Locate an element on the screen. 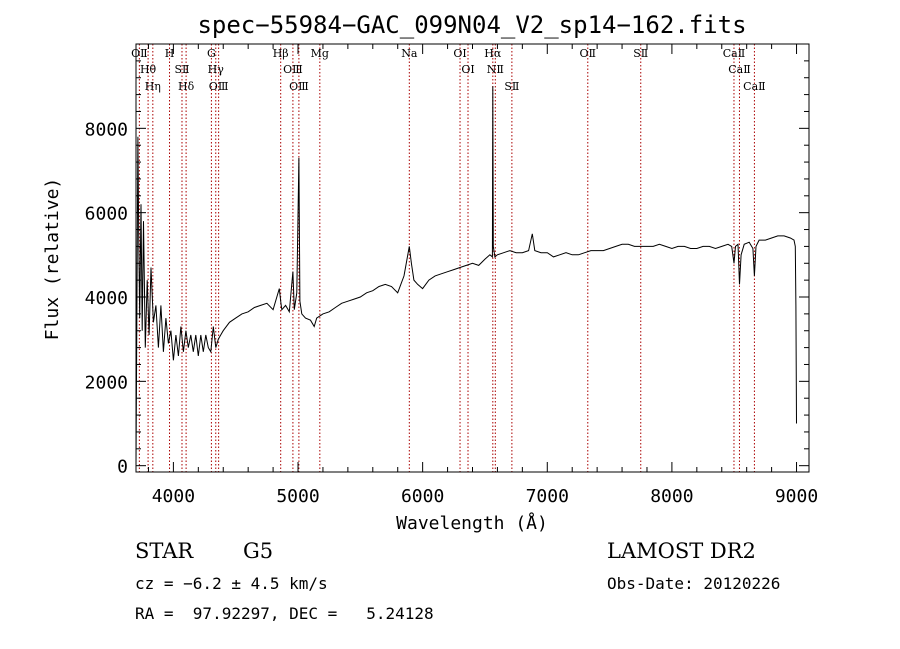 The image size is (900, 649). line-label: Na is located at coordinates (409, 53).